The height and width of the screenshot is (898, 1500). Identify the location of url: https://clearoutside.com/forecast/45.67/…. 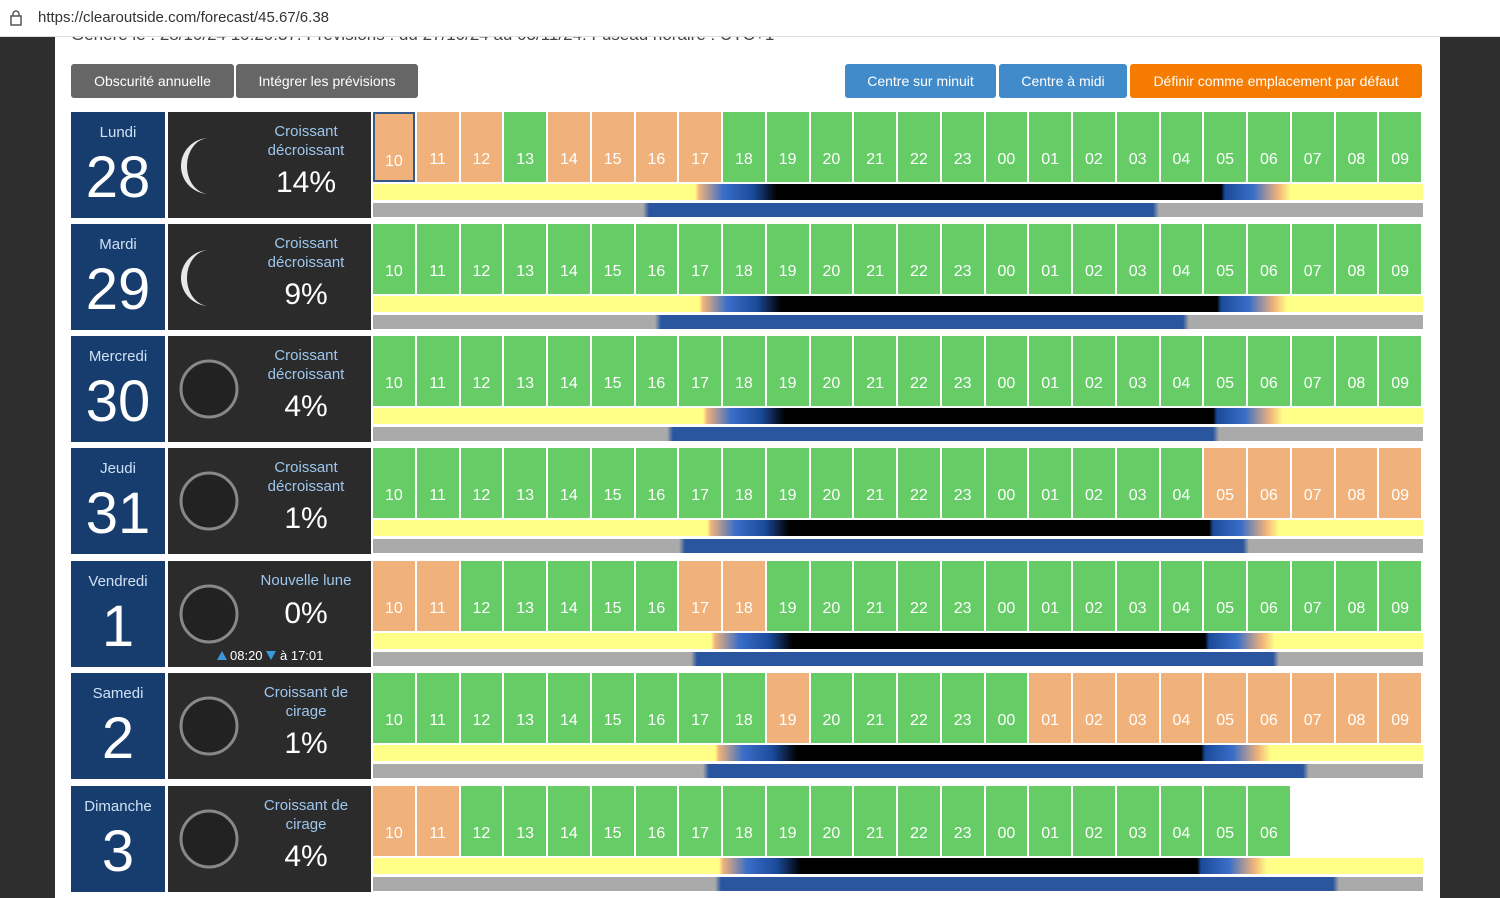
(183, 17).